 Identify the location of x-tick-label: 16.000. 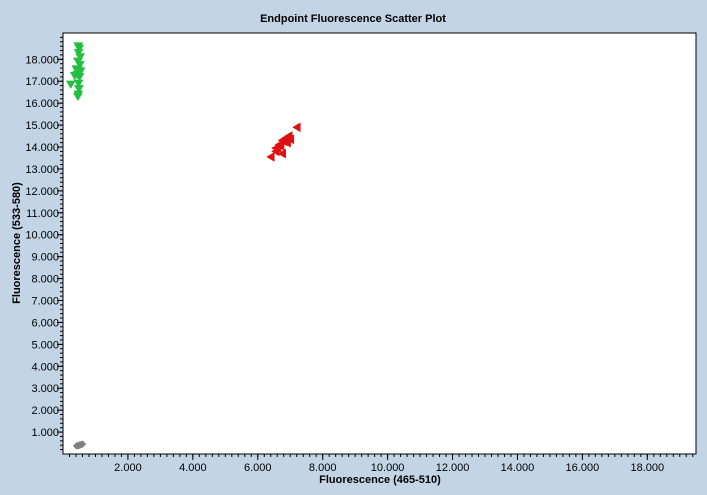
(583, 468).